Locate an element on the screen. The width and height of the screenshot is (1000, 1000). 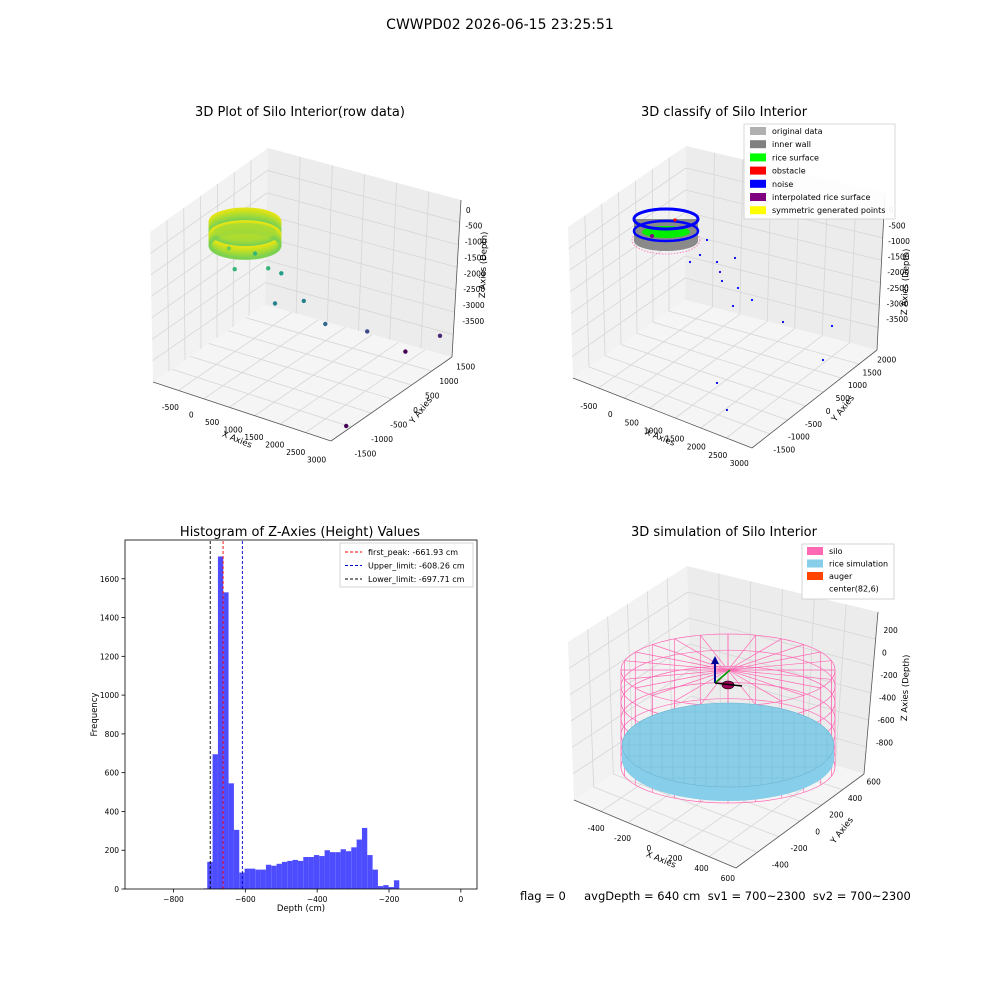
panel-1-x-tick: 3000 is located at coordinates (316, 459).